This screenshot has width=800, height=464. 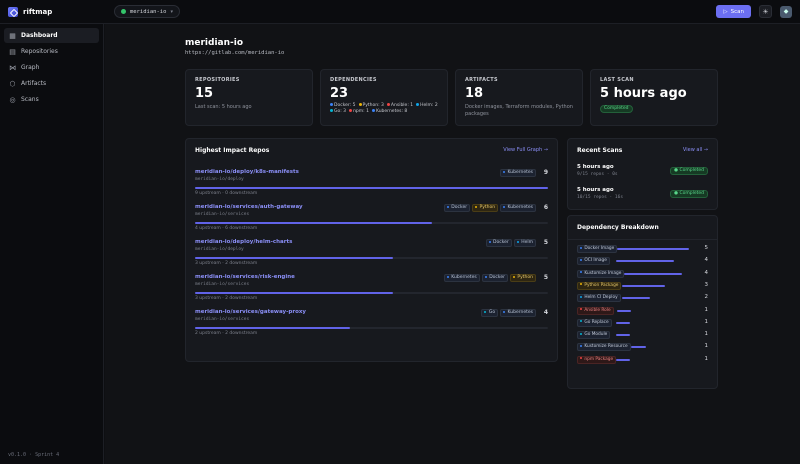 I want to click on stat-value: 15, so click(x=204, y=93).